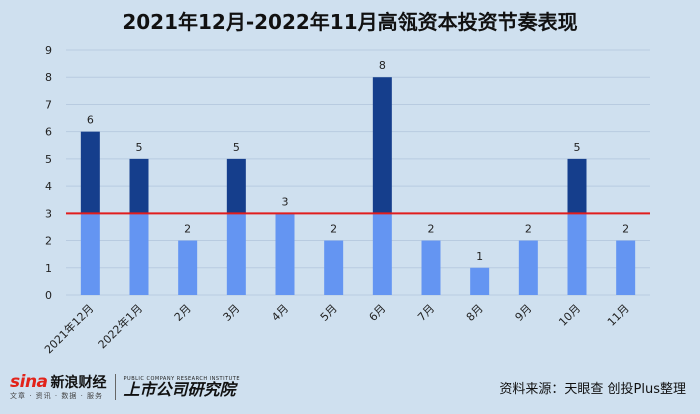 The height and width of the screenshot is (414, 700). I want to click on x-tick-label: 9月, so click(524, 313).